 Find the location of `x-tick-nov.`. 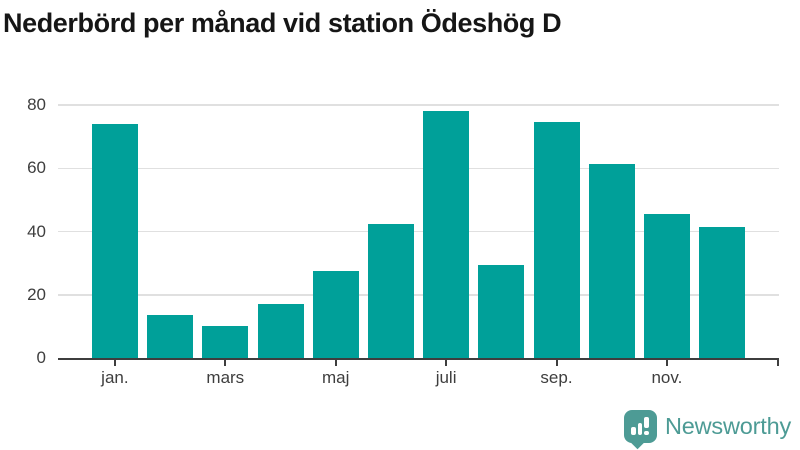

x-tick-nov. is located at coordinates (666, 363).